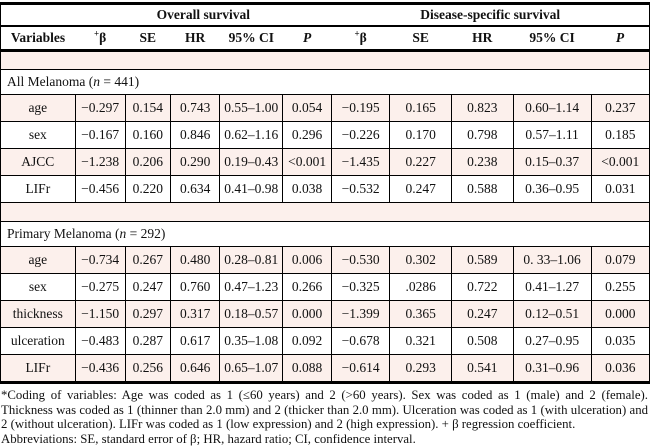 This screenshot has width=650, height=447. What do you see at coordinates (195, 287) in the screenshot?
I see `value-cell: 0.760` at bounding box center [195, 287].